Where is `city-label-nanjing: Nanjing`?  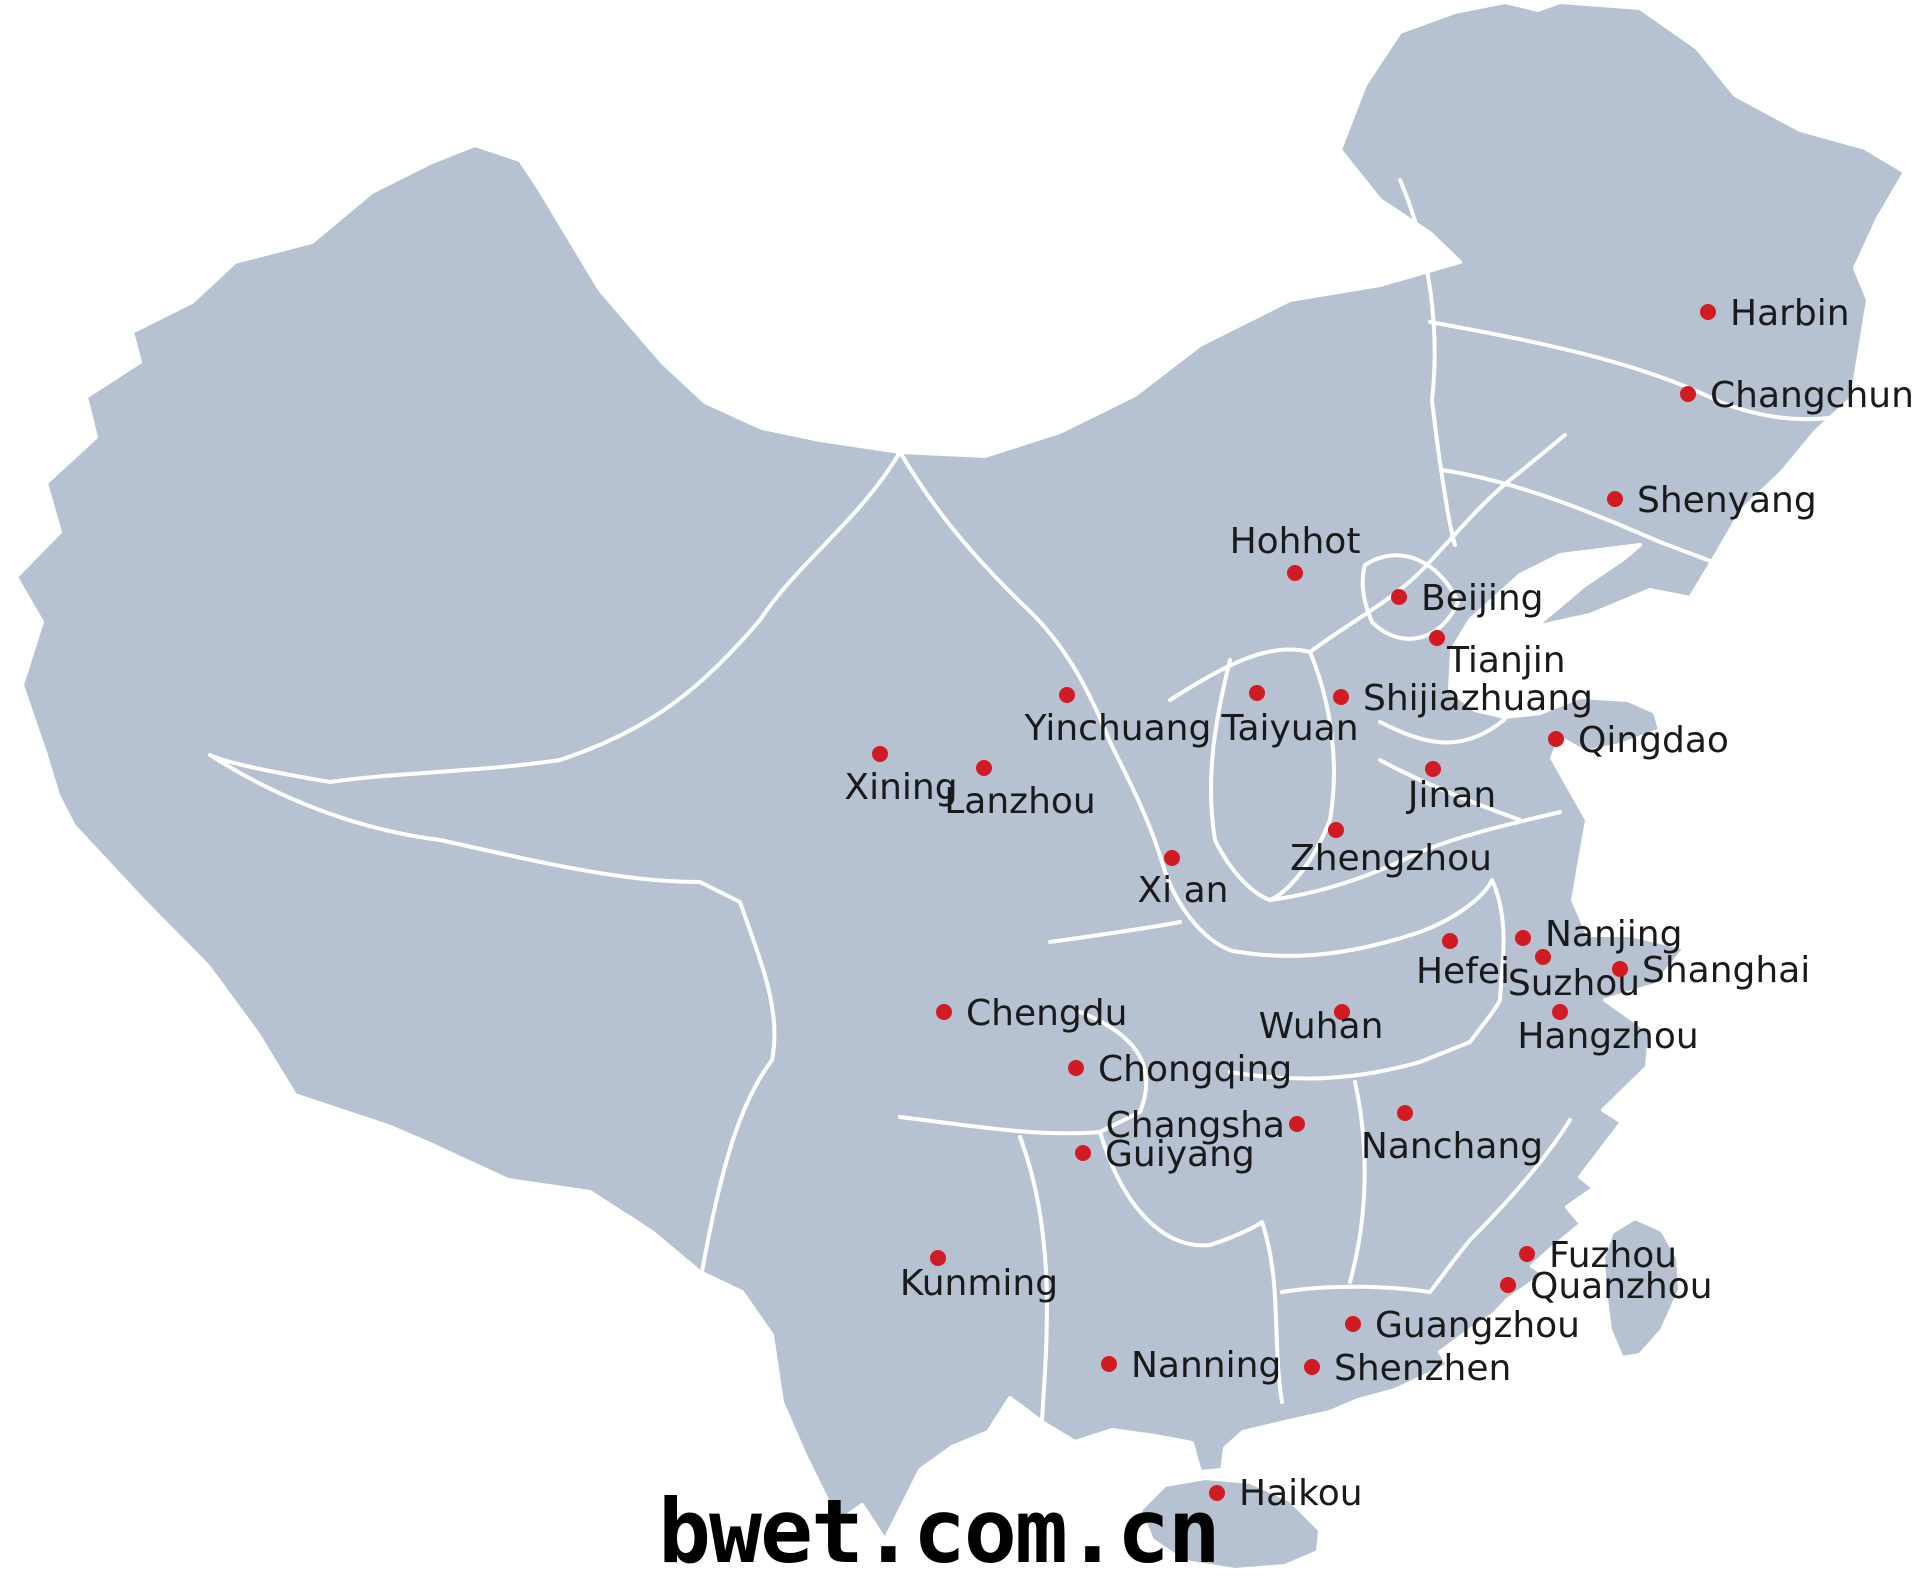 city-label-nanjing: Nanjing is located at coordinates (1613, 934).